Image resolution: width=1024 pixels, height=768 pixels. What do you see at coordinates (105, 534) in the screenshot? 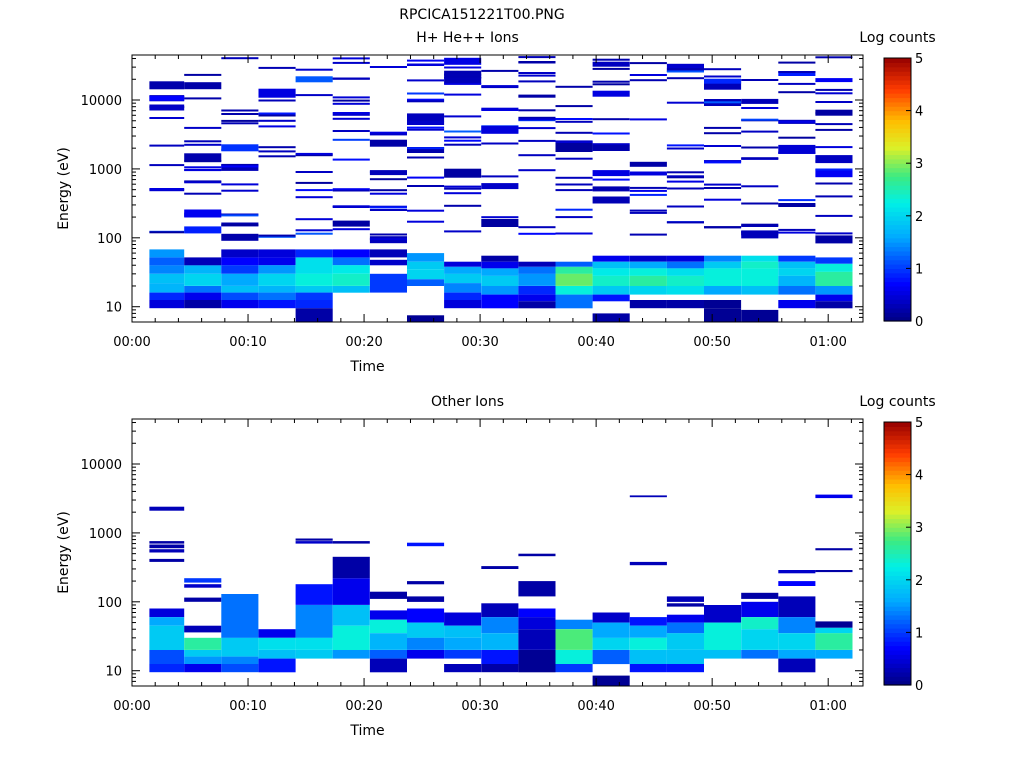
I see `y-tick-label: 1000` at bounding box center [105, 534].